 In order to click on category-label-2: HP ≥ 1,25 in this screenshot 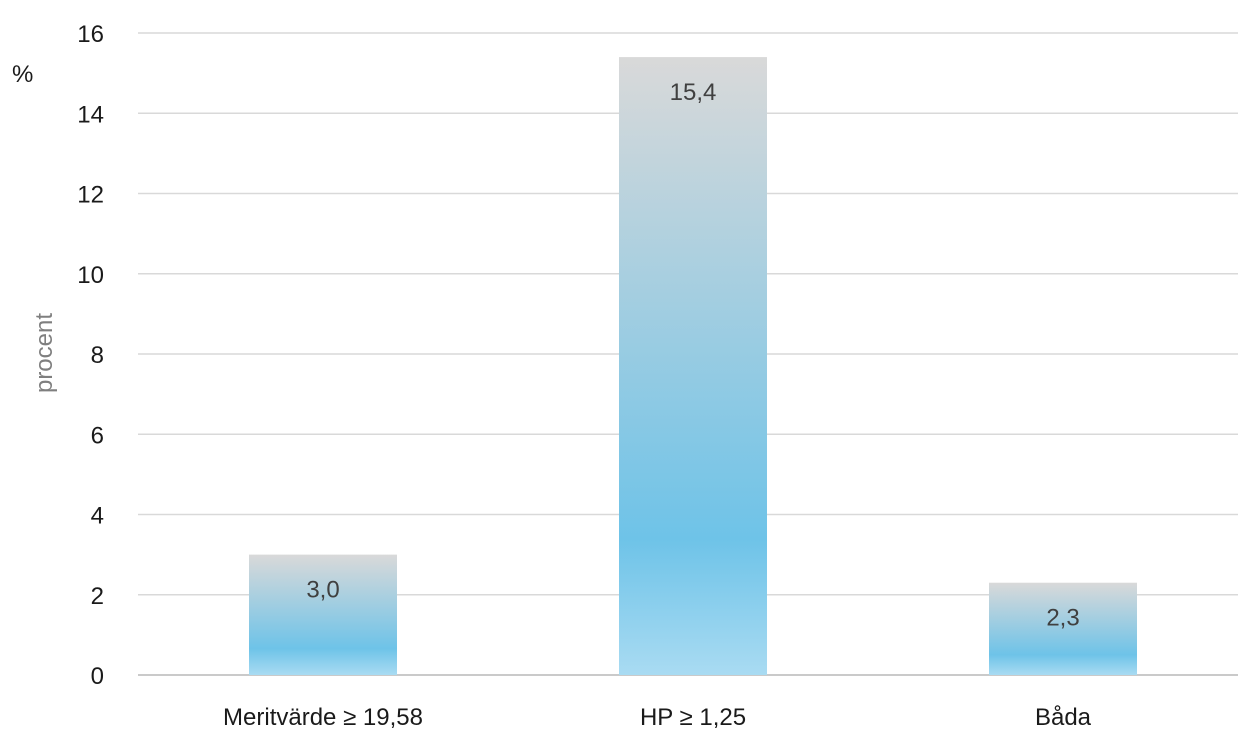, I will do `click(693, 716)`.